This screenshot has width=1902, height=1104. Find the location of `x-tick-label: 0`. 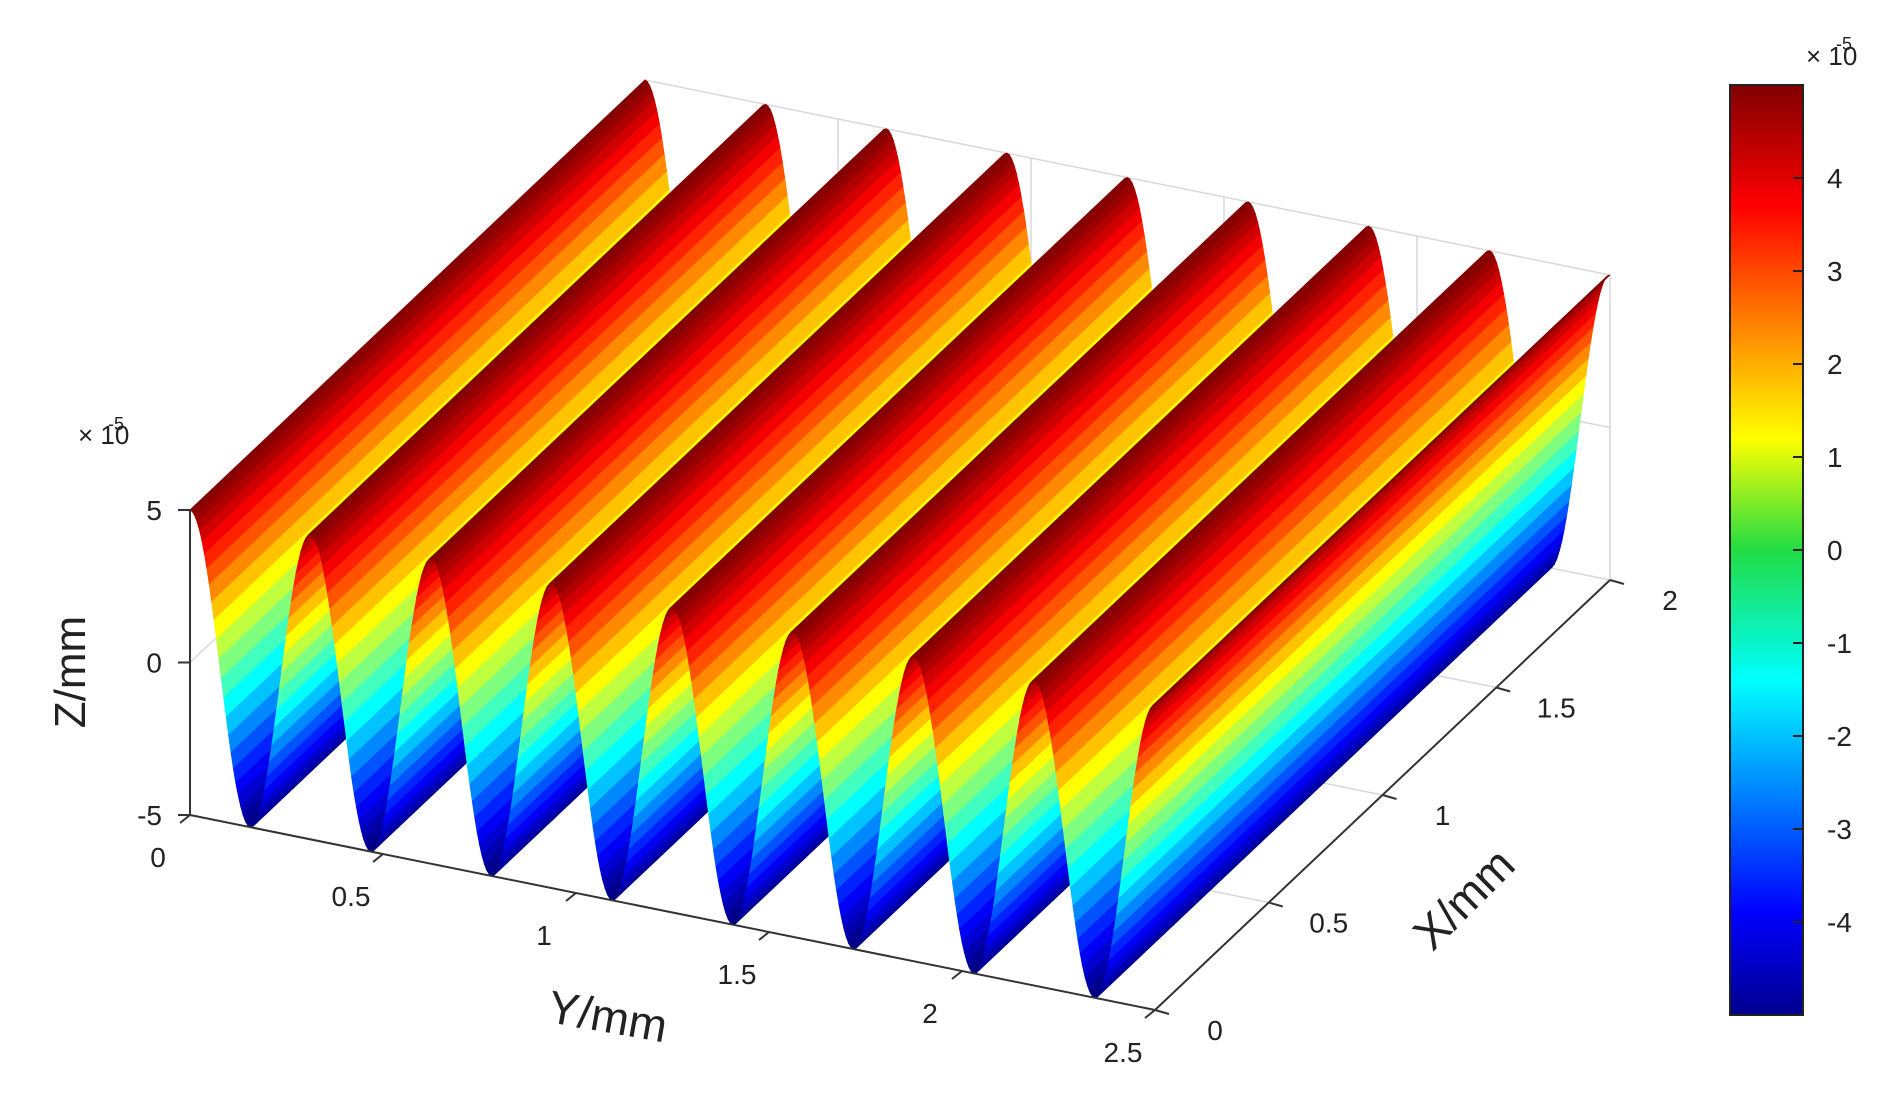

x-tick-label: 0 is located at coordinates (1215, 1030).